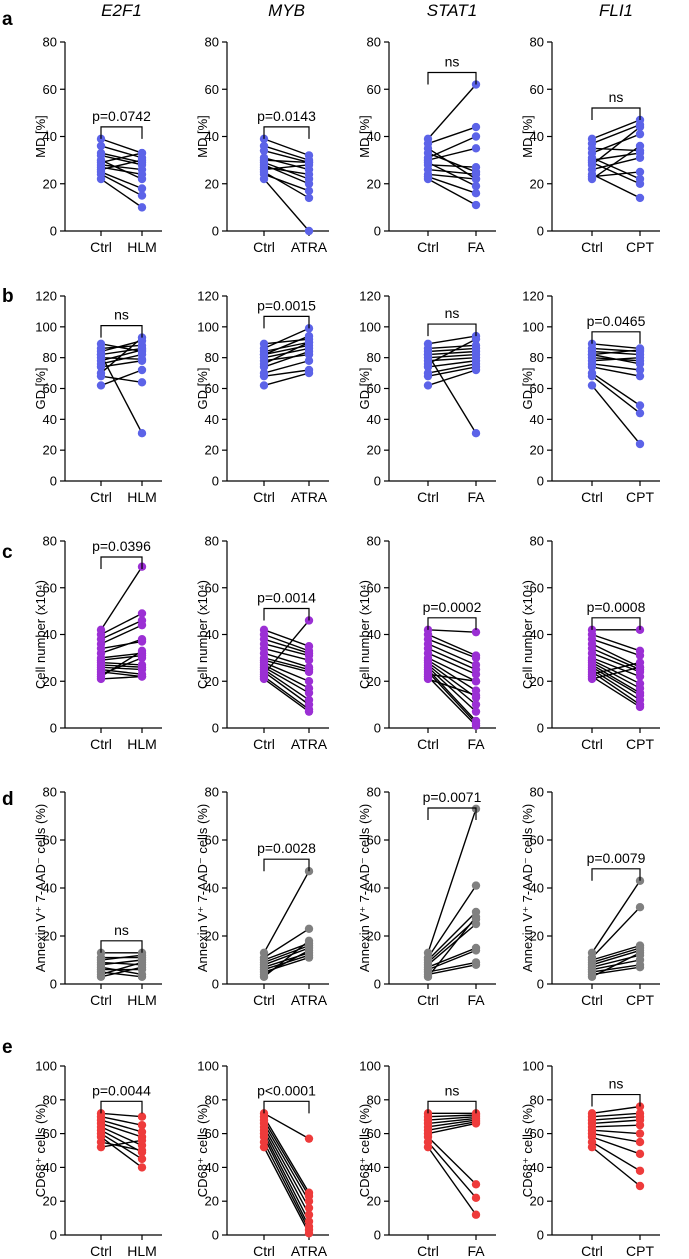 This screenshot has height=1259, width=689. I want to click on y-axis-label: CD68⁺ cells (%), so click(202, 1151).